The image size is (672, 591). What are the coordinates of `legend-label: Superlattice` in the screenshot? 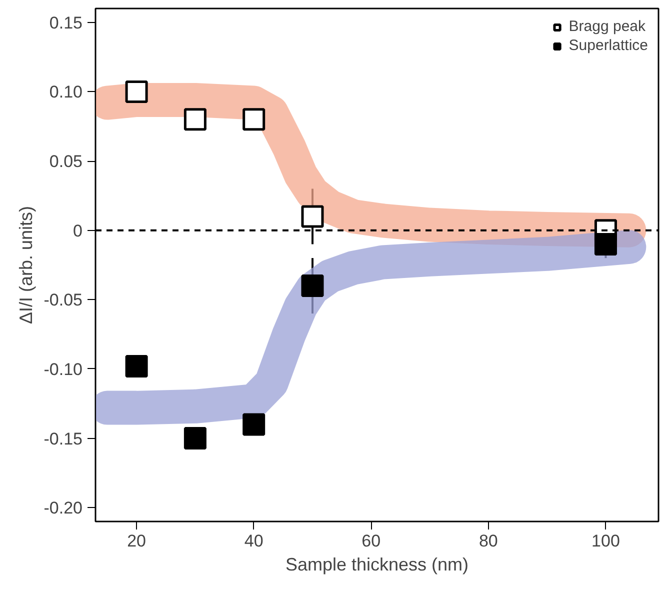 It's located at (608, 45).